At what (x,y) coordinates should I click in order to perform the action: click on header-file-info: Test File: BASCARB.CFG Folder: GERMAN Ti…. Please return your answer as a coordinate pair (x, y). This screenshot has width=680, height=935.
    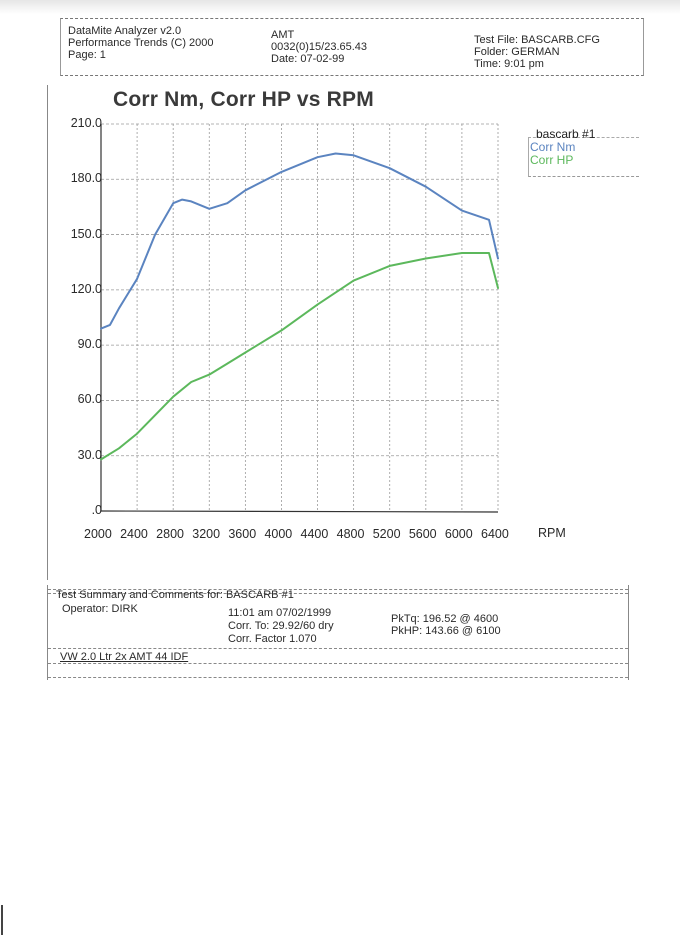
    Looking at the image, I should click on (537, 52).